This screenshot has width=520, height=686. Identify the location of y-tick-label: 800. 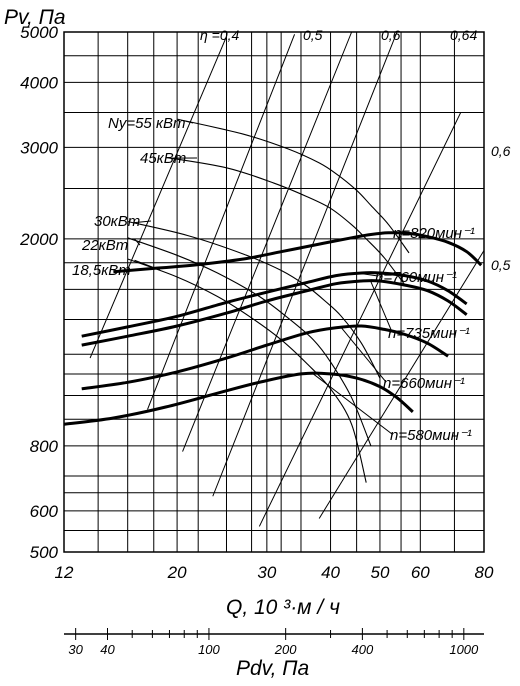
(44, 446).